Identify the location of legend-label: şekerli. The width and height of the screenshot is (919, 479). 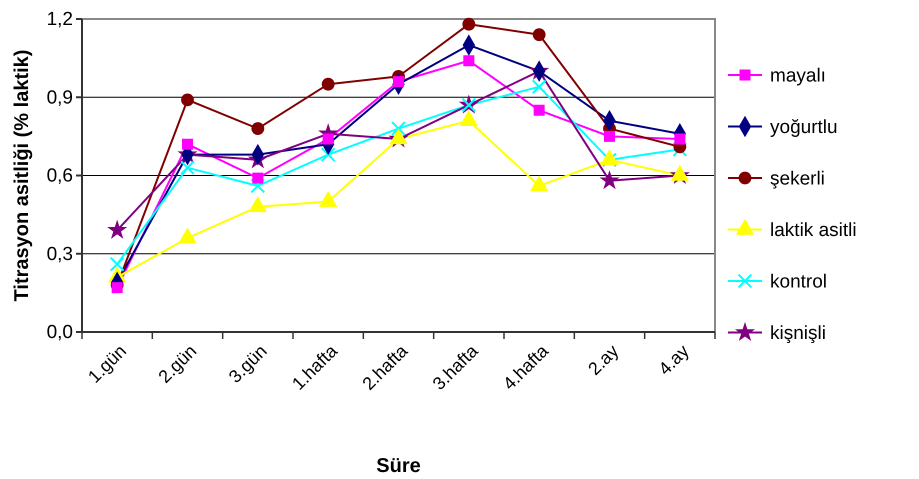
(797, 179).